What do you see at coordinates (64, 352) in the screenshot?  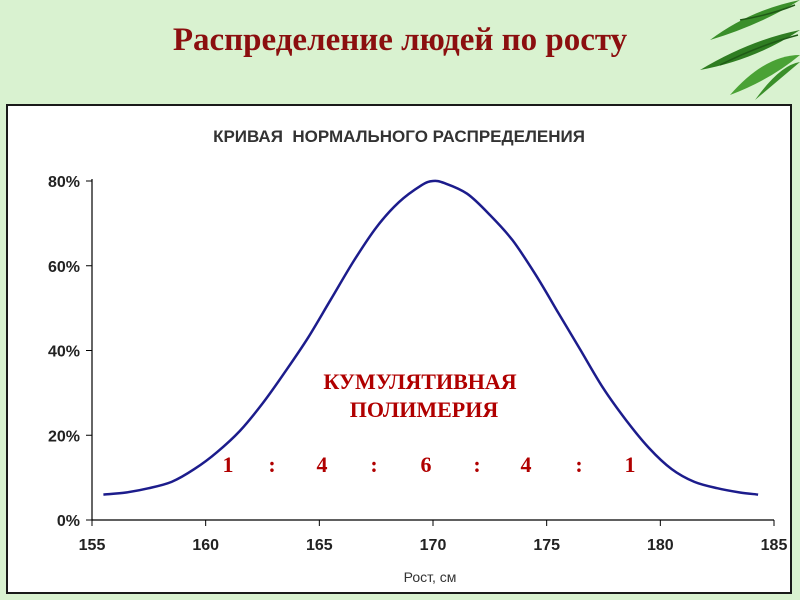 I see `y-tick-label: 40%` at bounding box center [64, 352].